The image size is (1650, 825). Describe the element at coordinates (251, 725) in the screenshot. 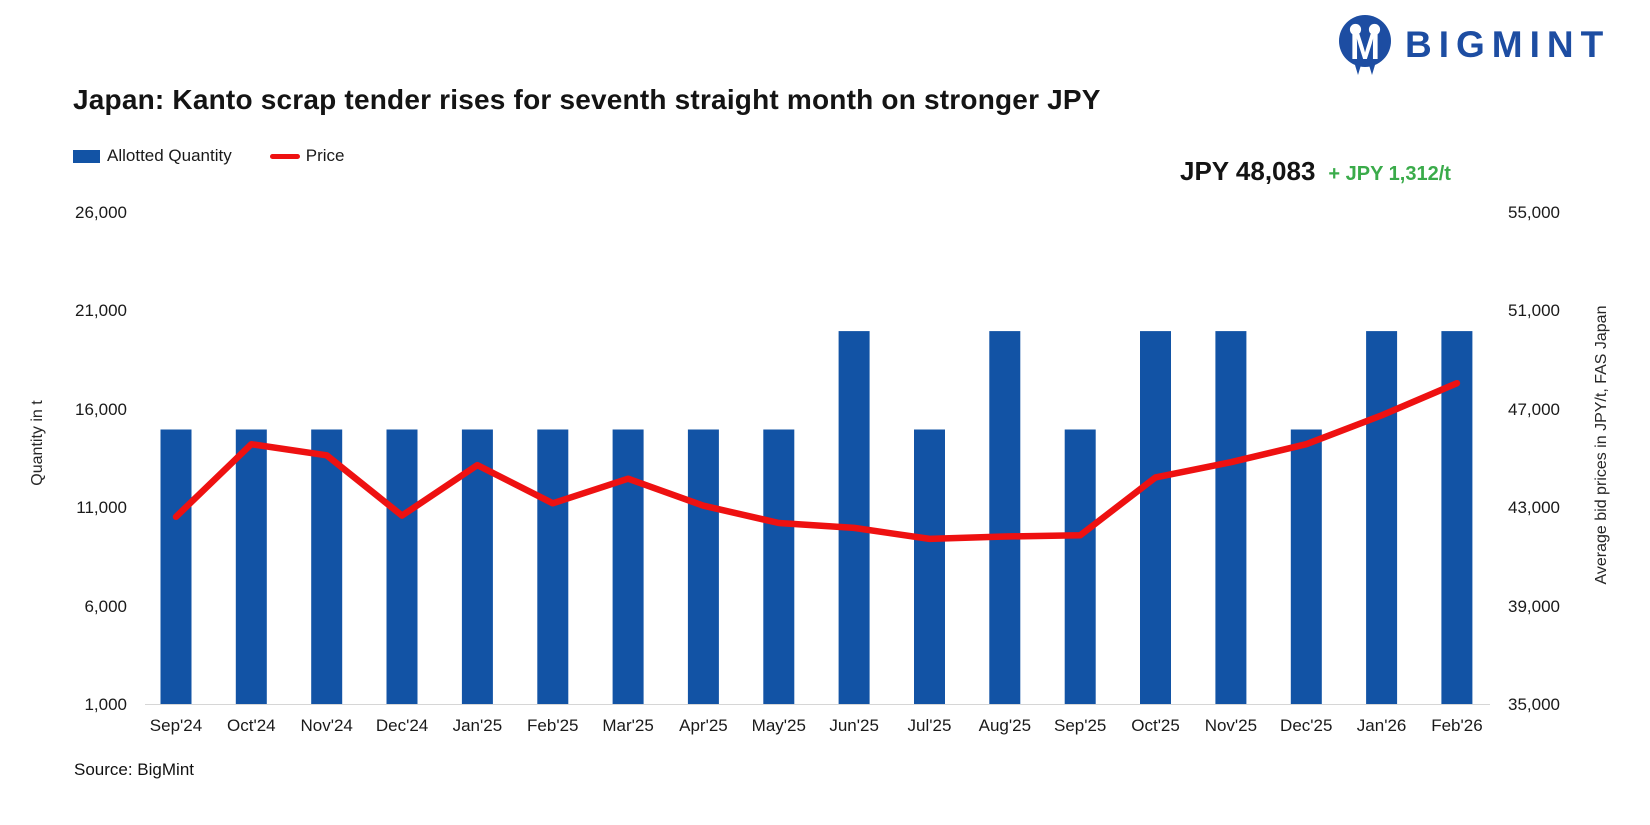

I see `x-label-Oct'24: Oct'24` at that location.